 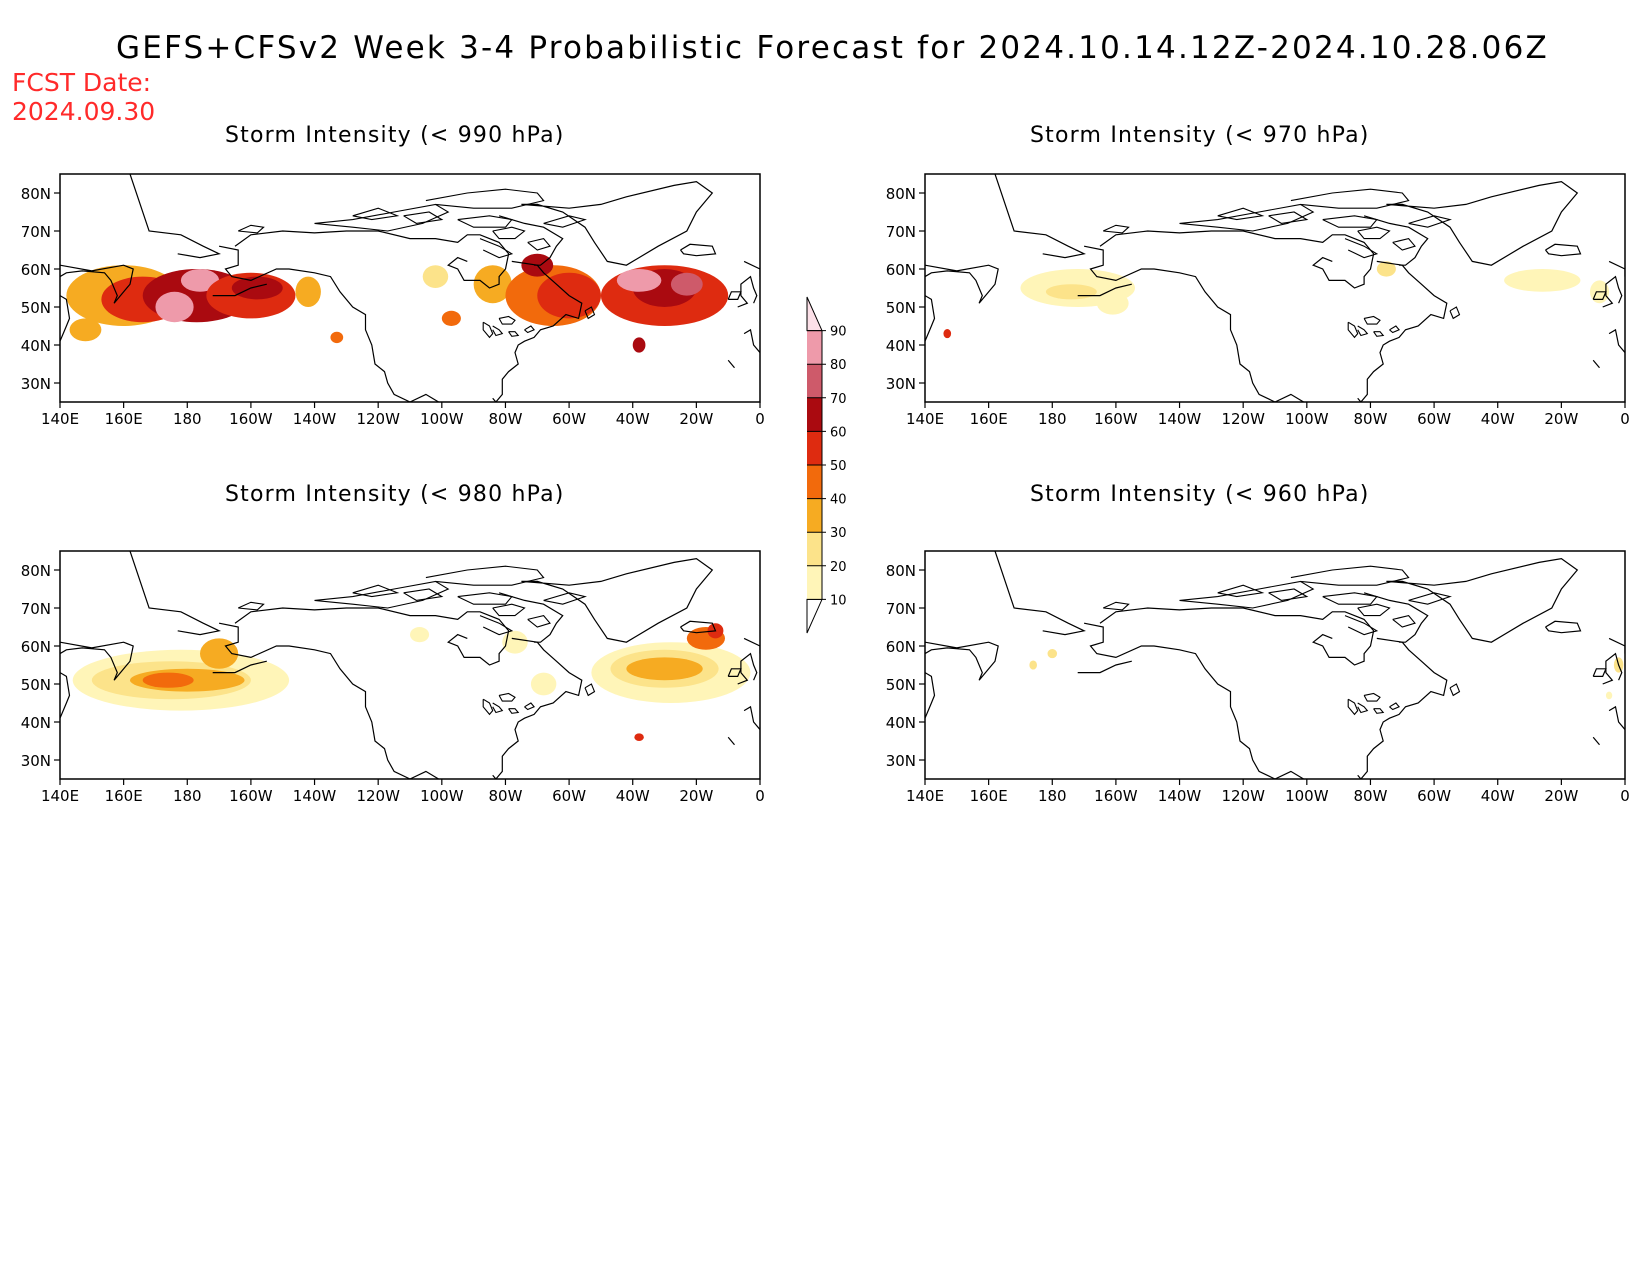 I want to click on colorbar-tick-label: 60, so click(x=838, y=432).